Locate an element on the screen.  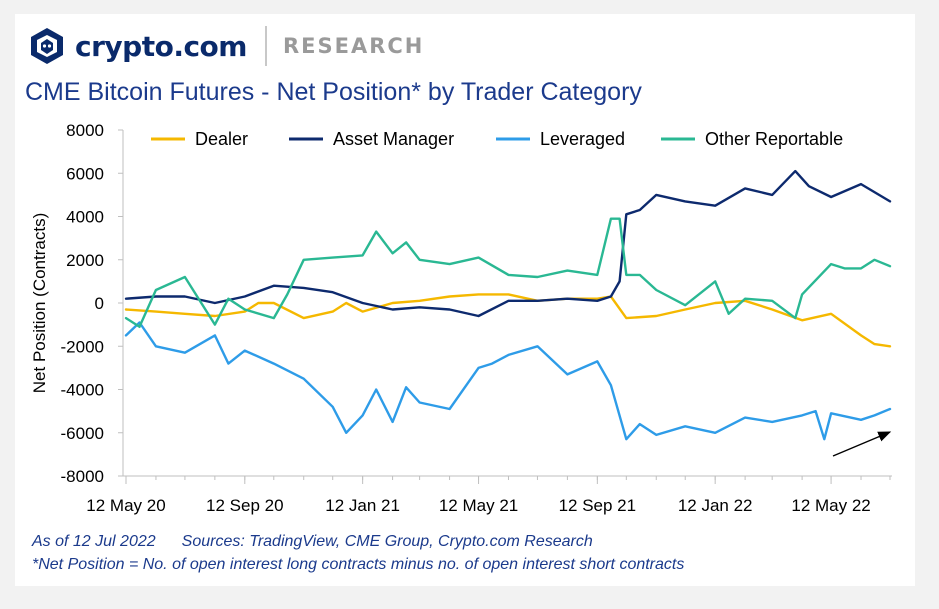
series-line-dealer is located at coordinates (508, 320).